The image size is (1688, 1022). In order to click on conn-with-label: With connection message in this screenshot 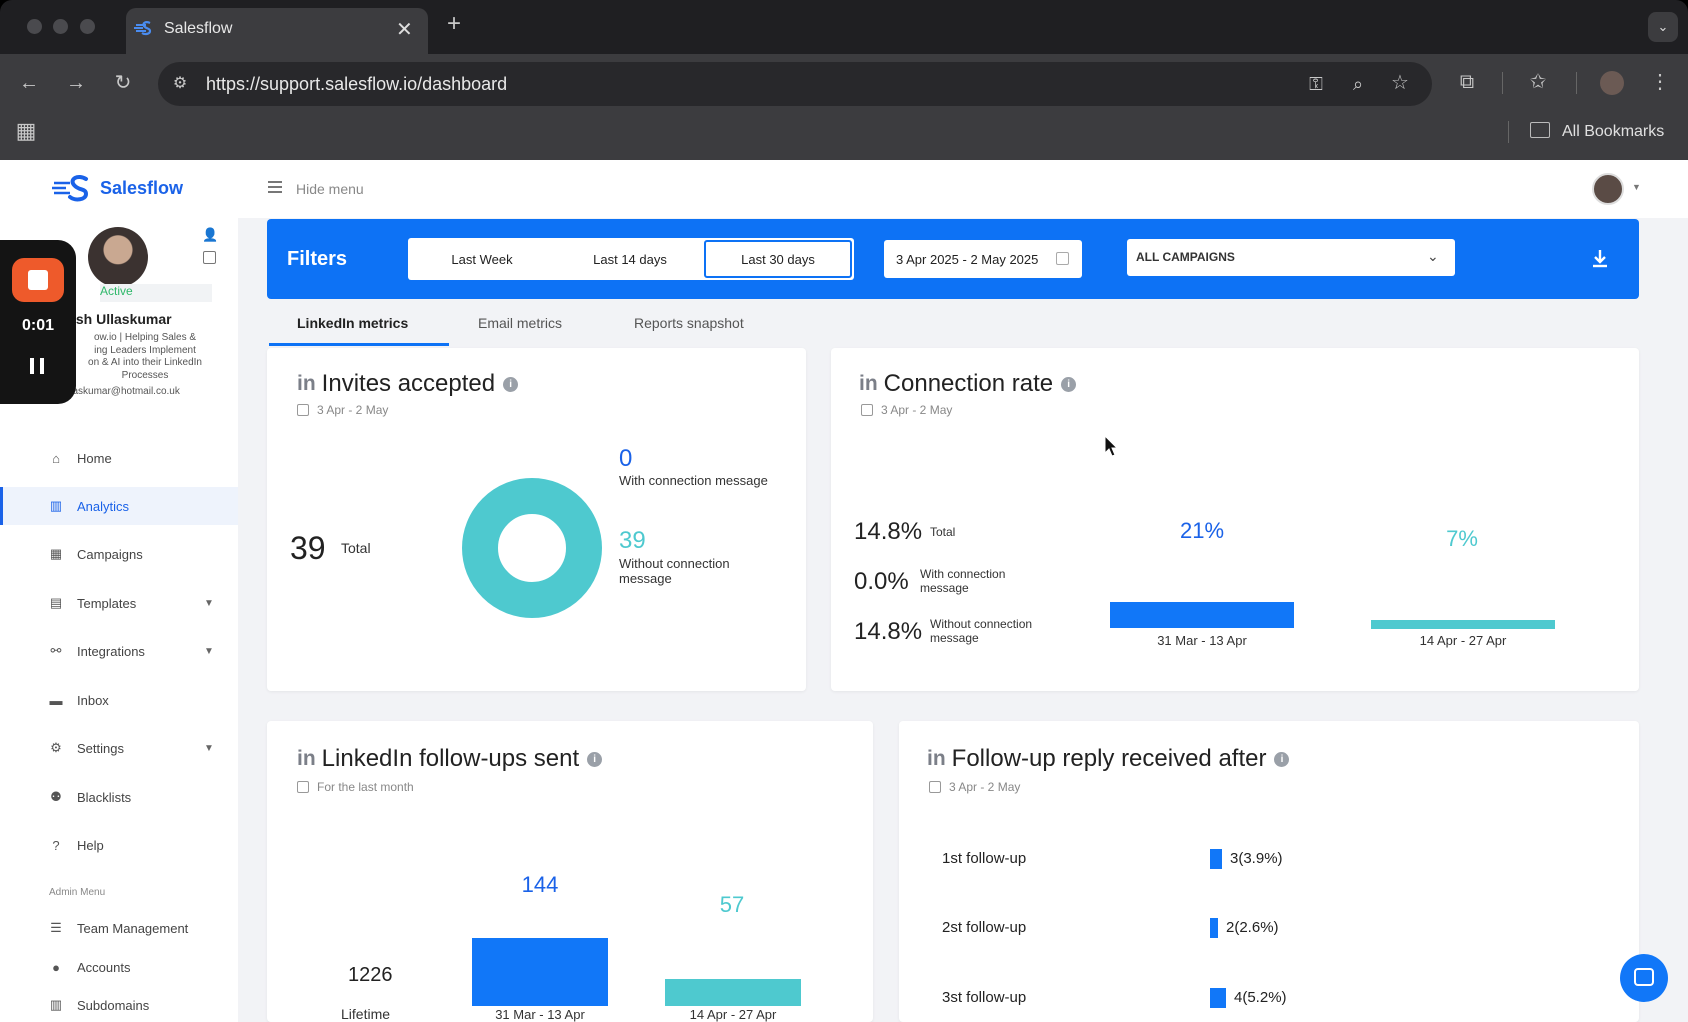, I will do `click(963, 581)`.